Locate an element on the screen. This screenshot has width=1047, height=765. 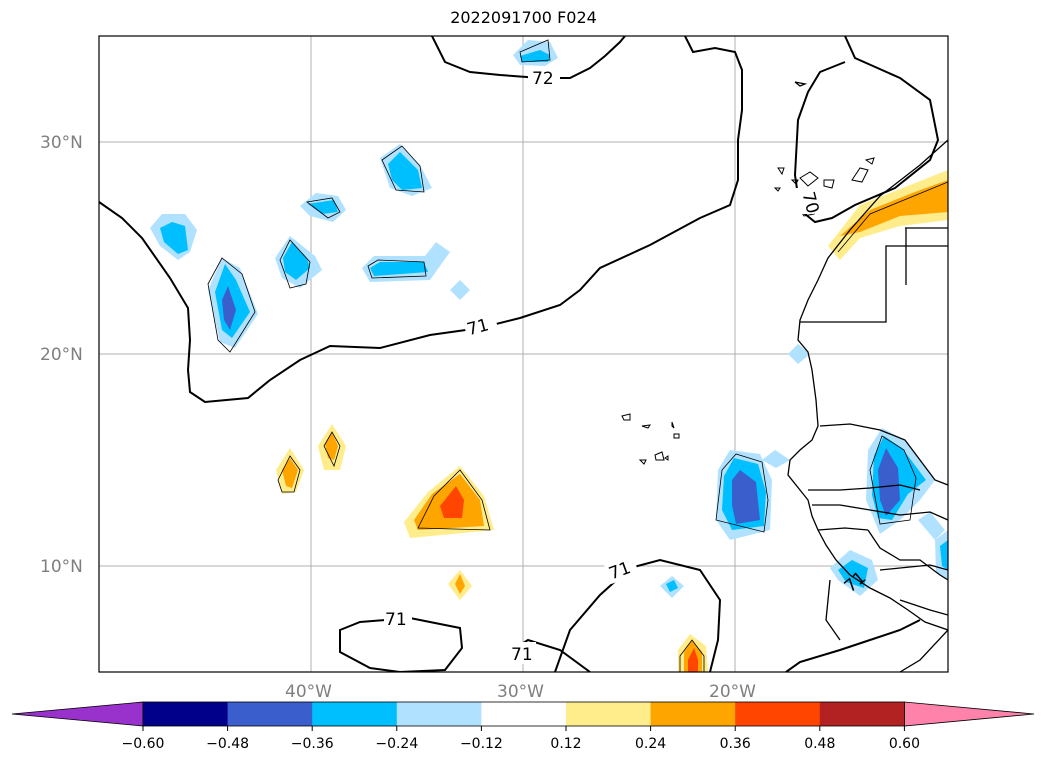
lon-label: 20°W is located at coordinates (732, 692).